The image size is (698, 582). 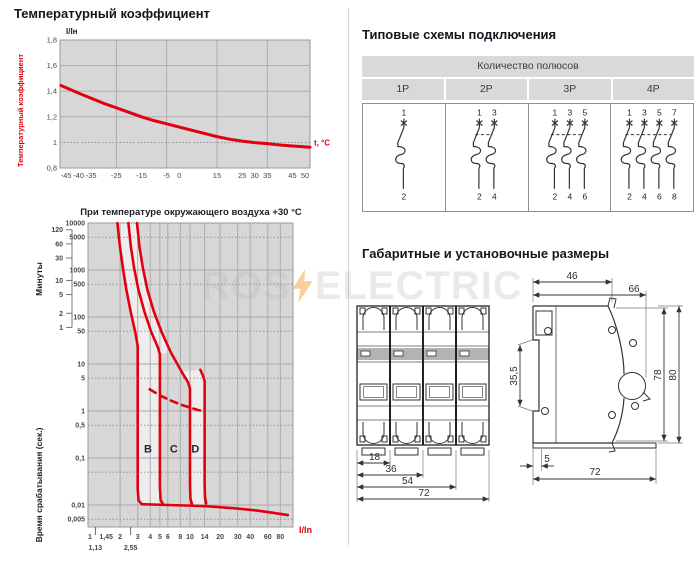 I want to click on front-view-drawing: 18 36 54 72, so click(x=423, y=403).